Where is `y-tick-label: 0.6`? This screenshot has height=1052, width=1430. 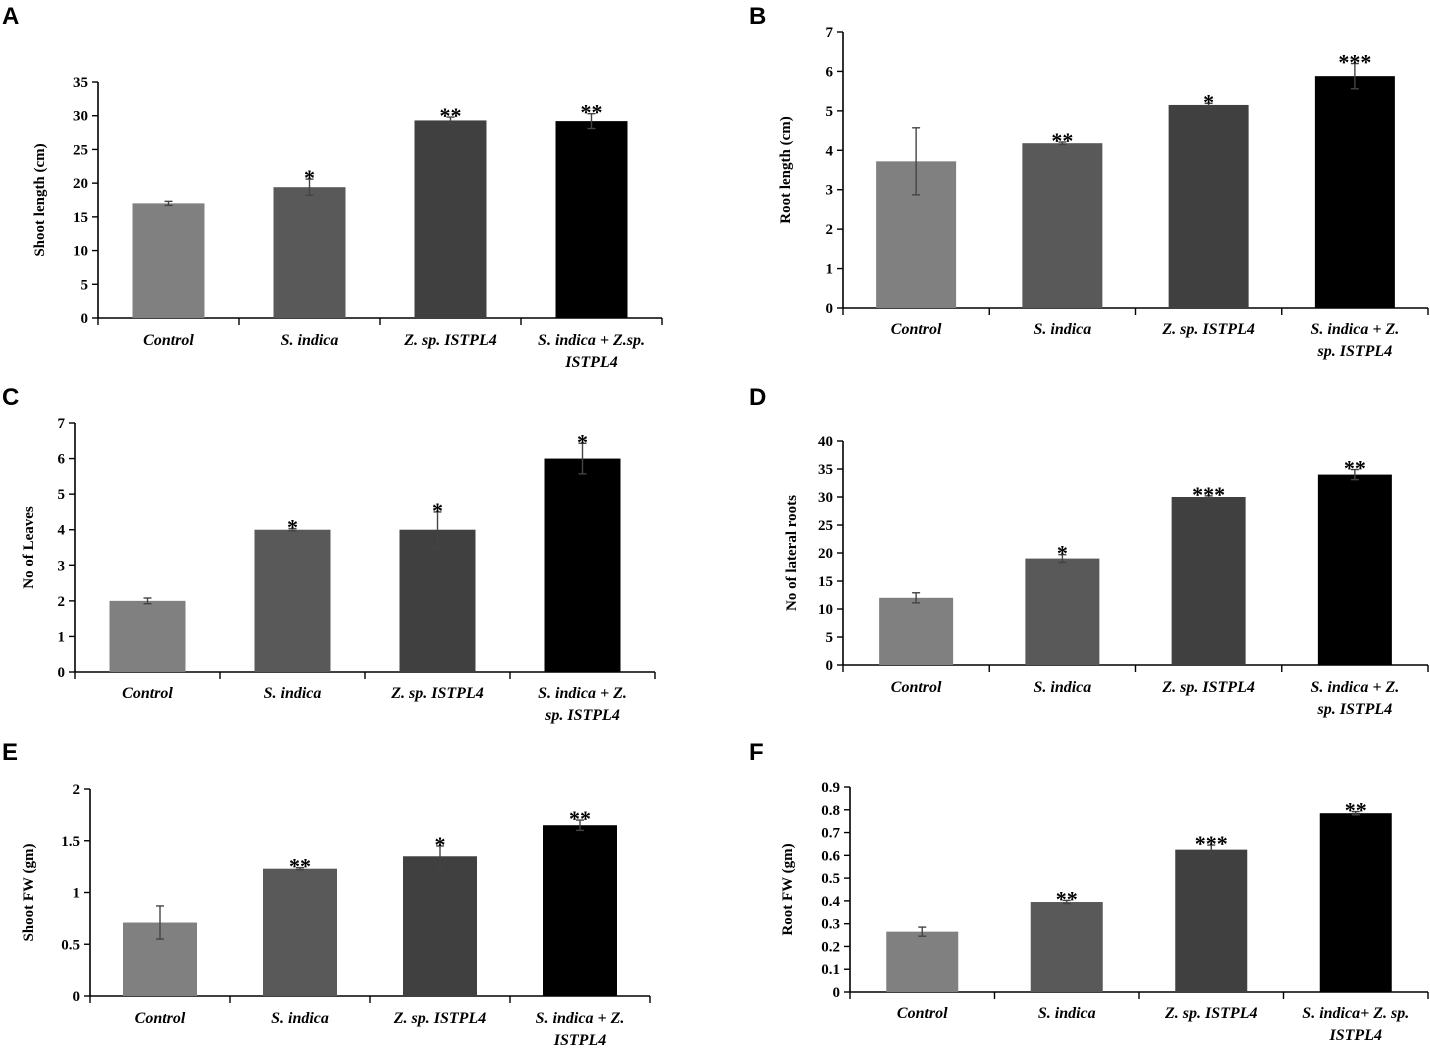 y-tick-label: 0.6 is located at coordinates (830, 856).